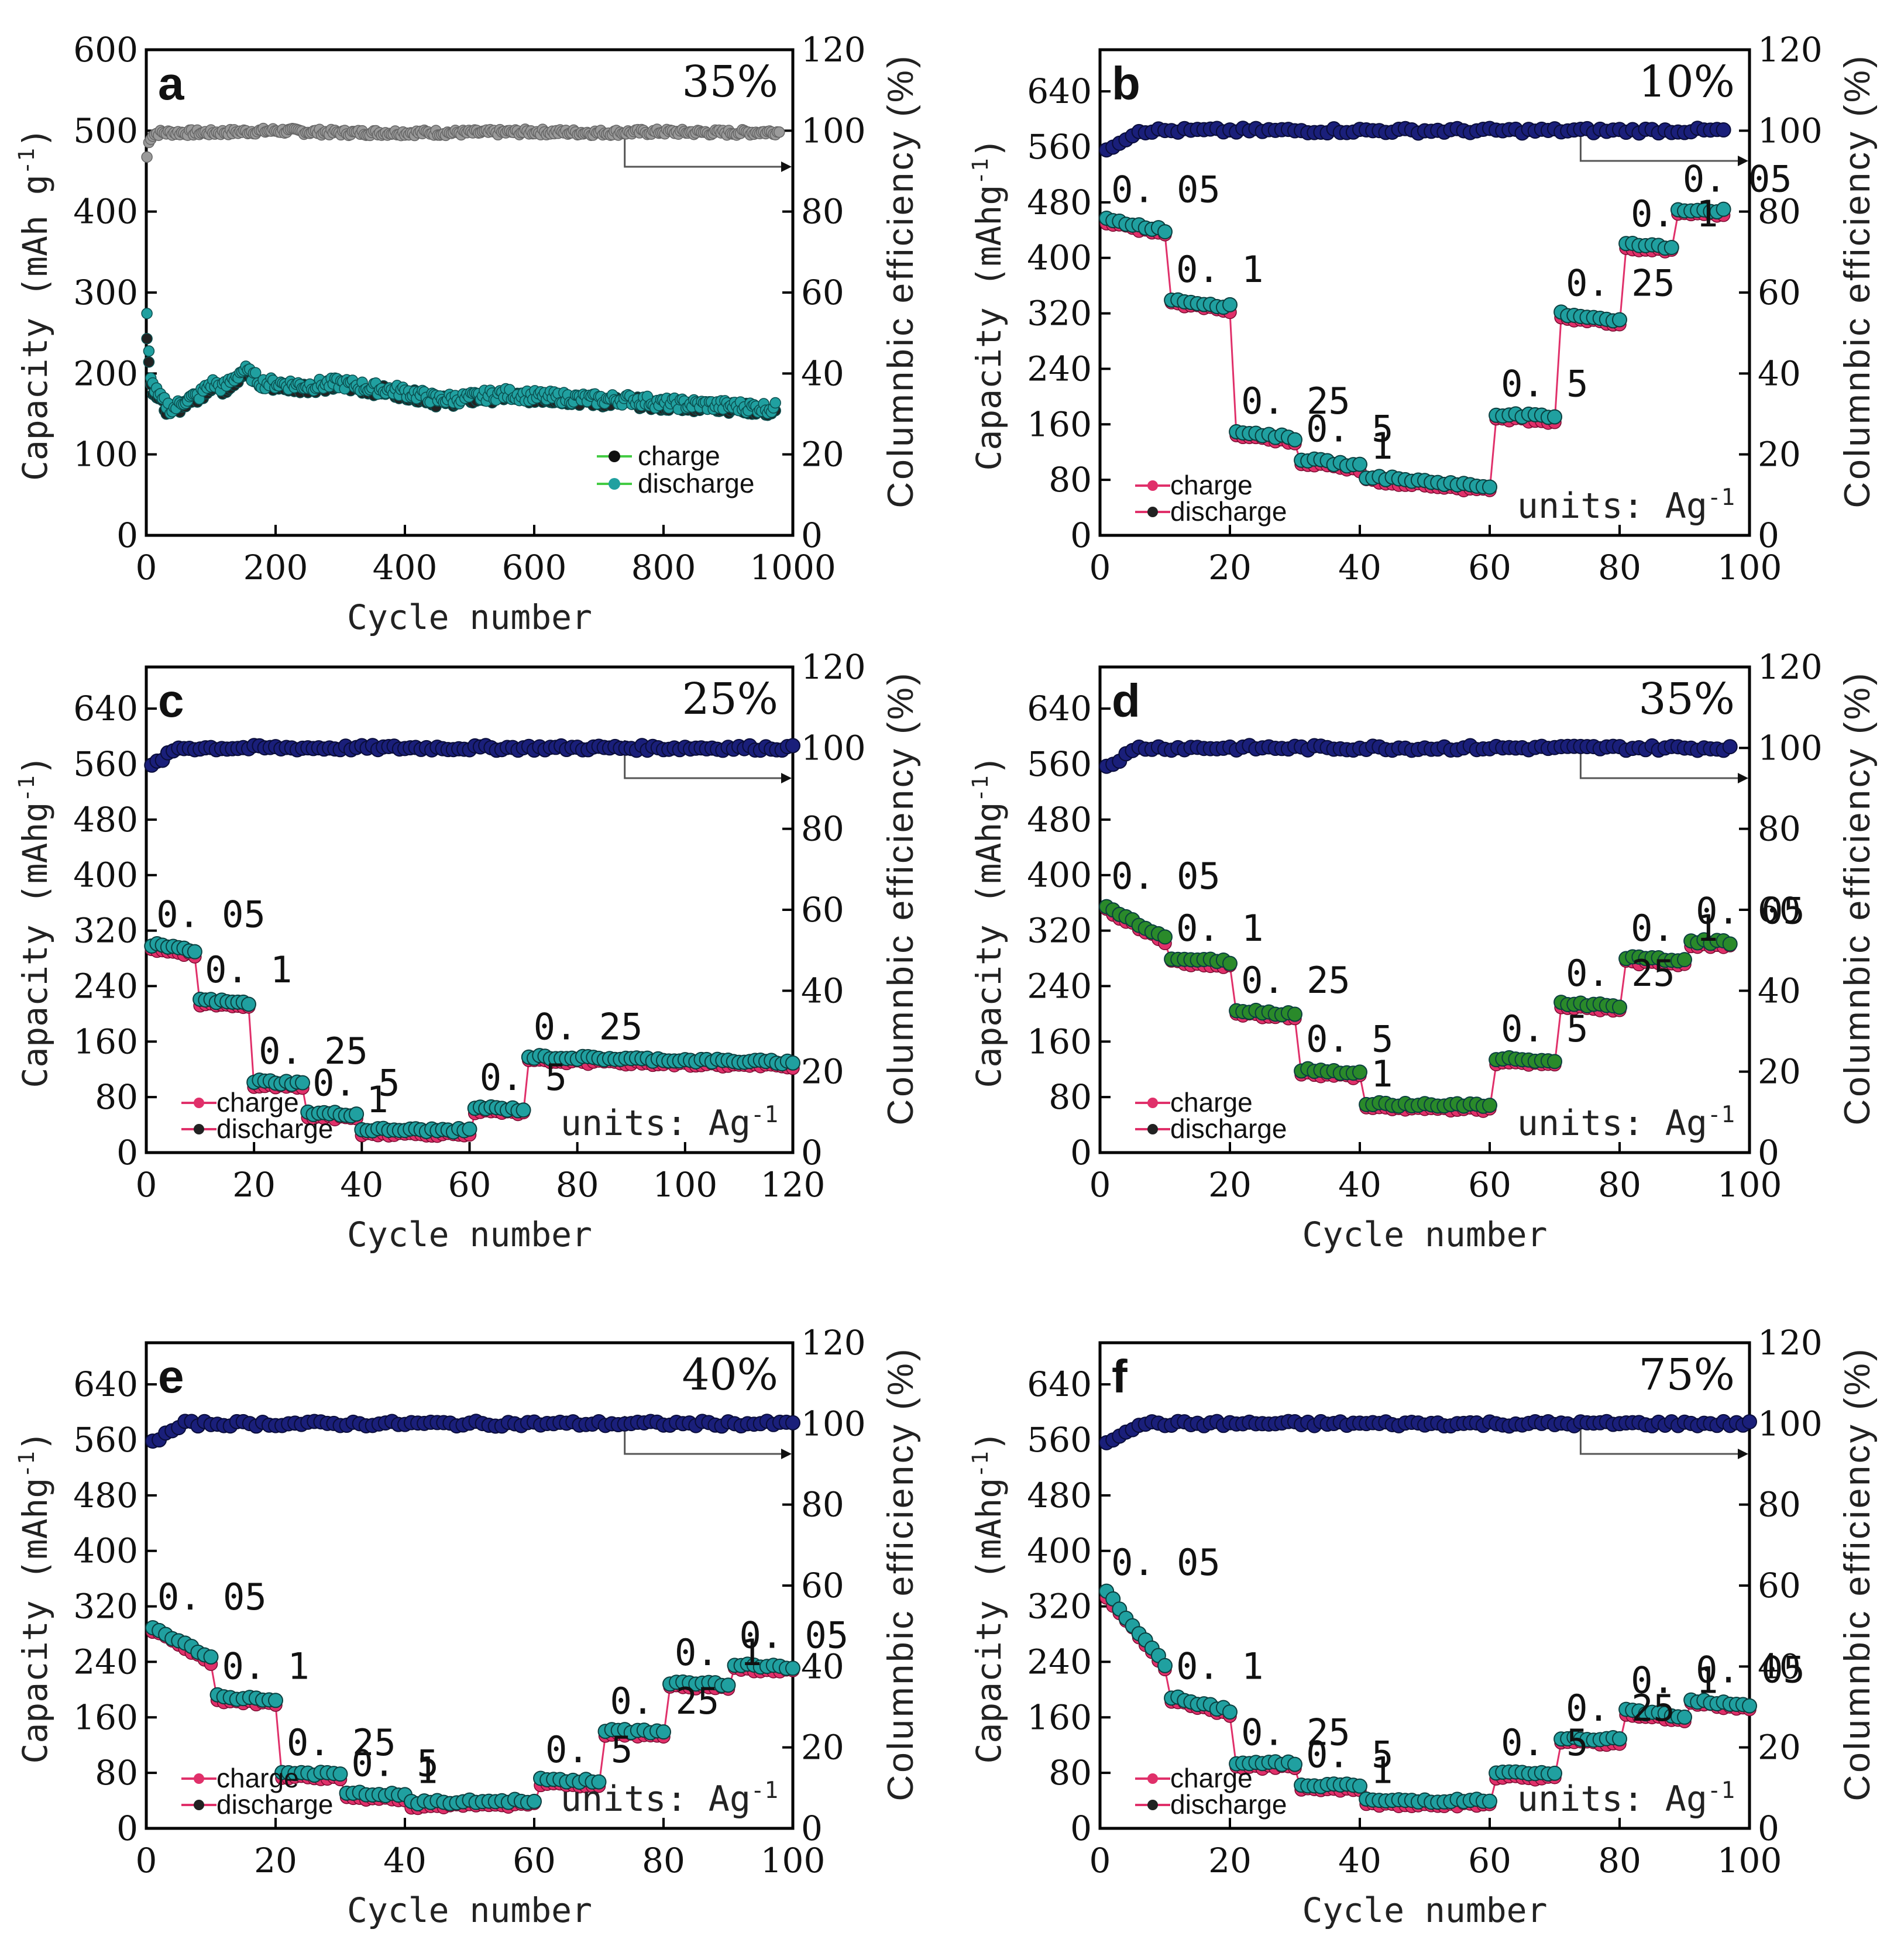 The width and height of the screenshot is (1887, 1960). Describe the element at coordinates (199, 1103) in the screenshot. I see `legend-marker-charge` at that location.